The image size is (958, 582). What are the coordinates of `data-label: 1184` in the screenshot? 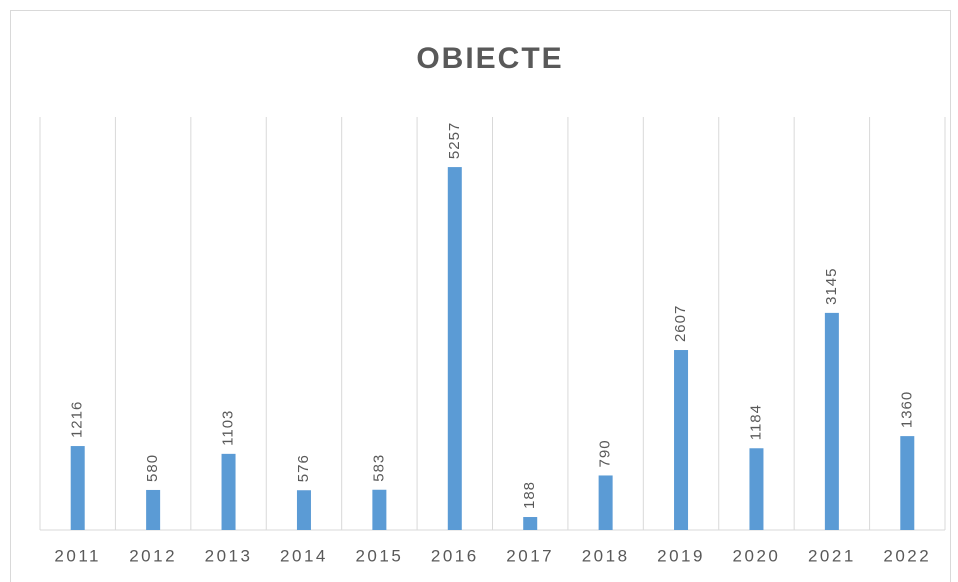 It's located at (755, 422).